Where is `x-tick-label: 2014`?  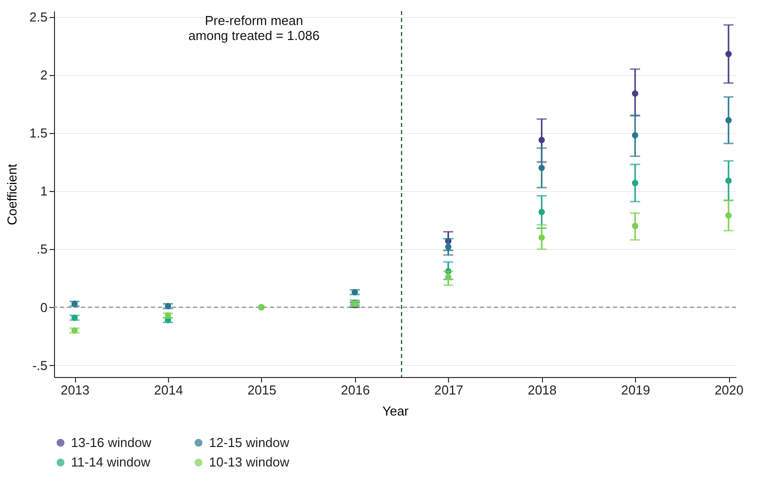 x-tick-label: 2014 is located at coordinates (168, 390).